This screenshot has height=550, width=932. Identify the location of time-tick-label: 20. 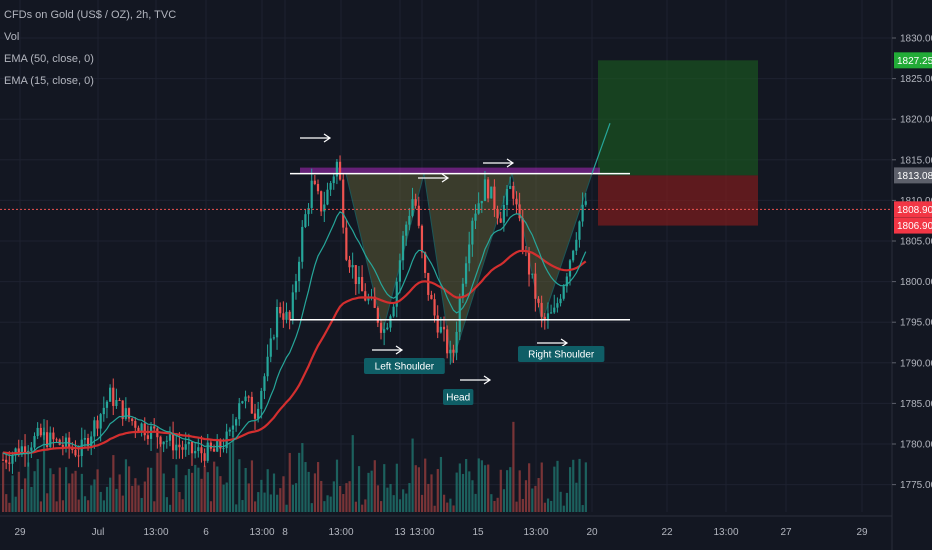
(592, 532).